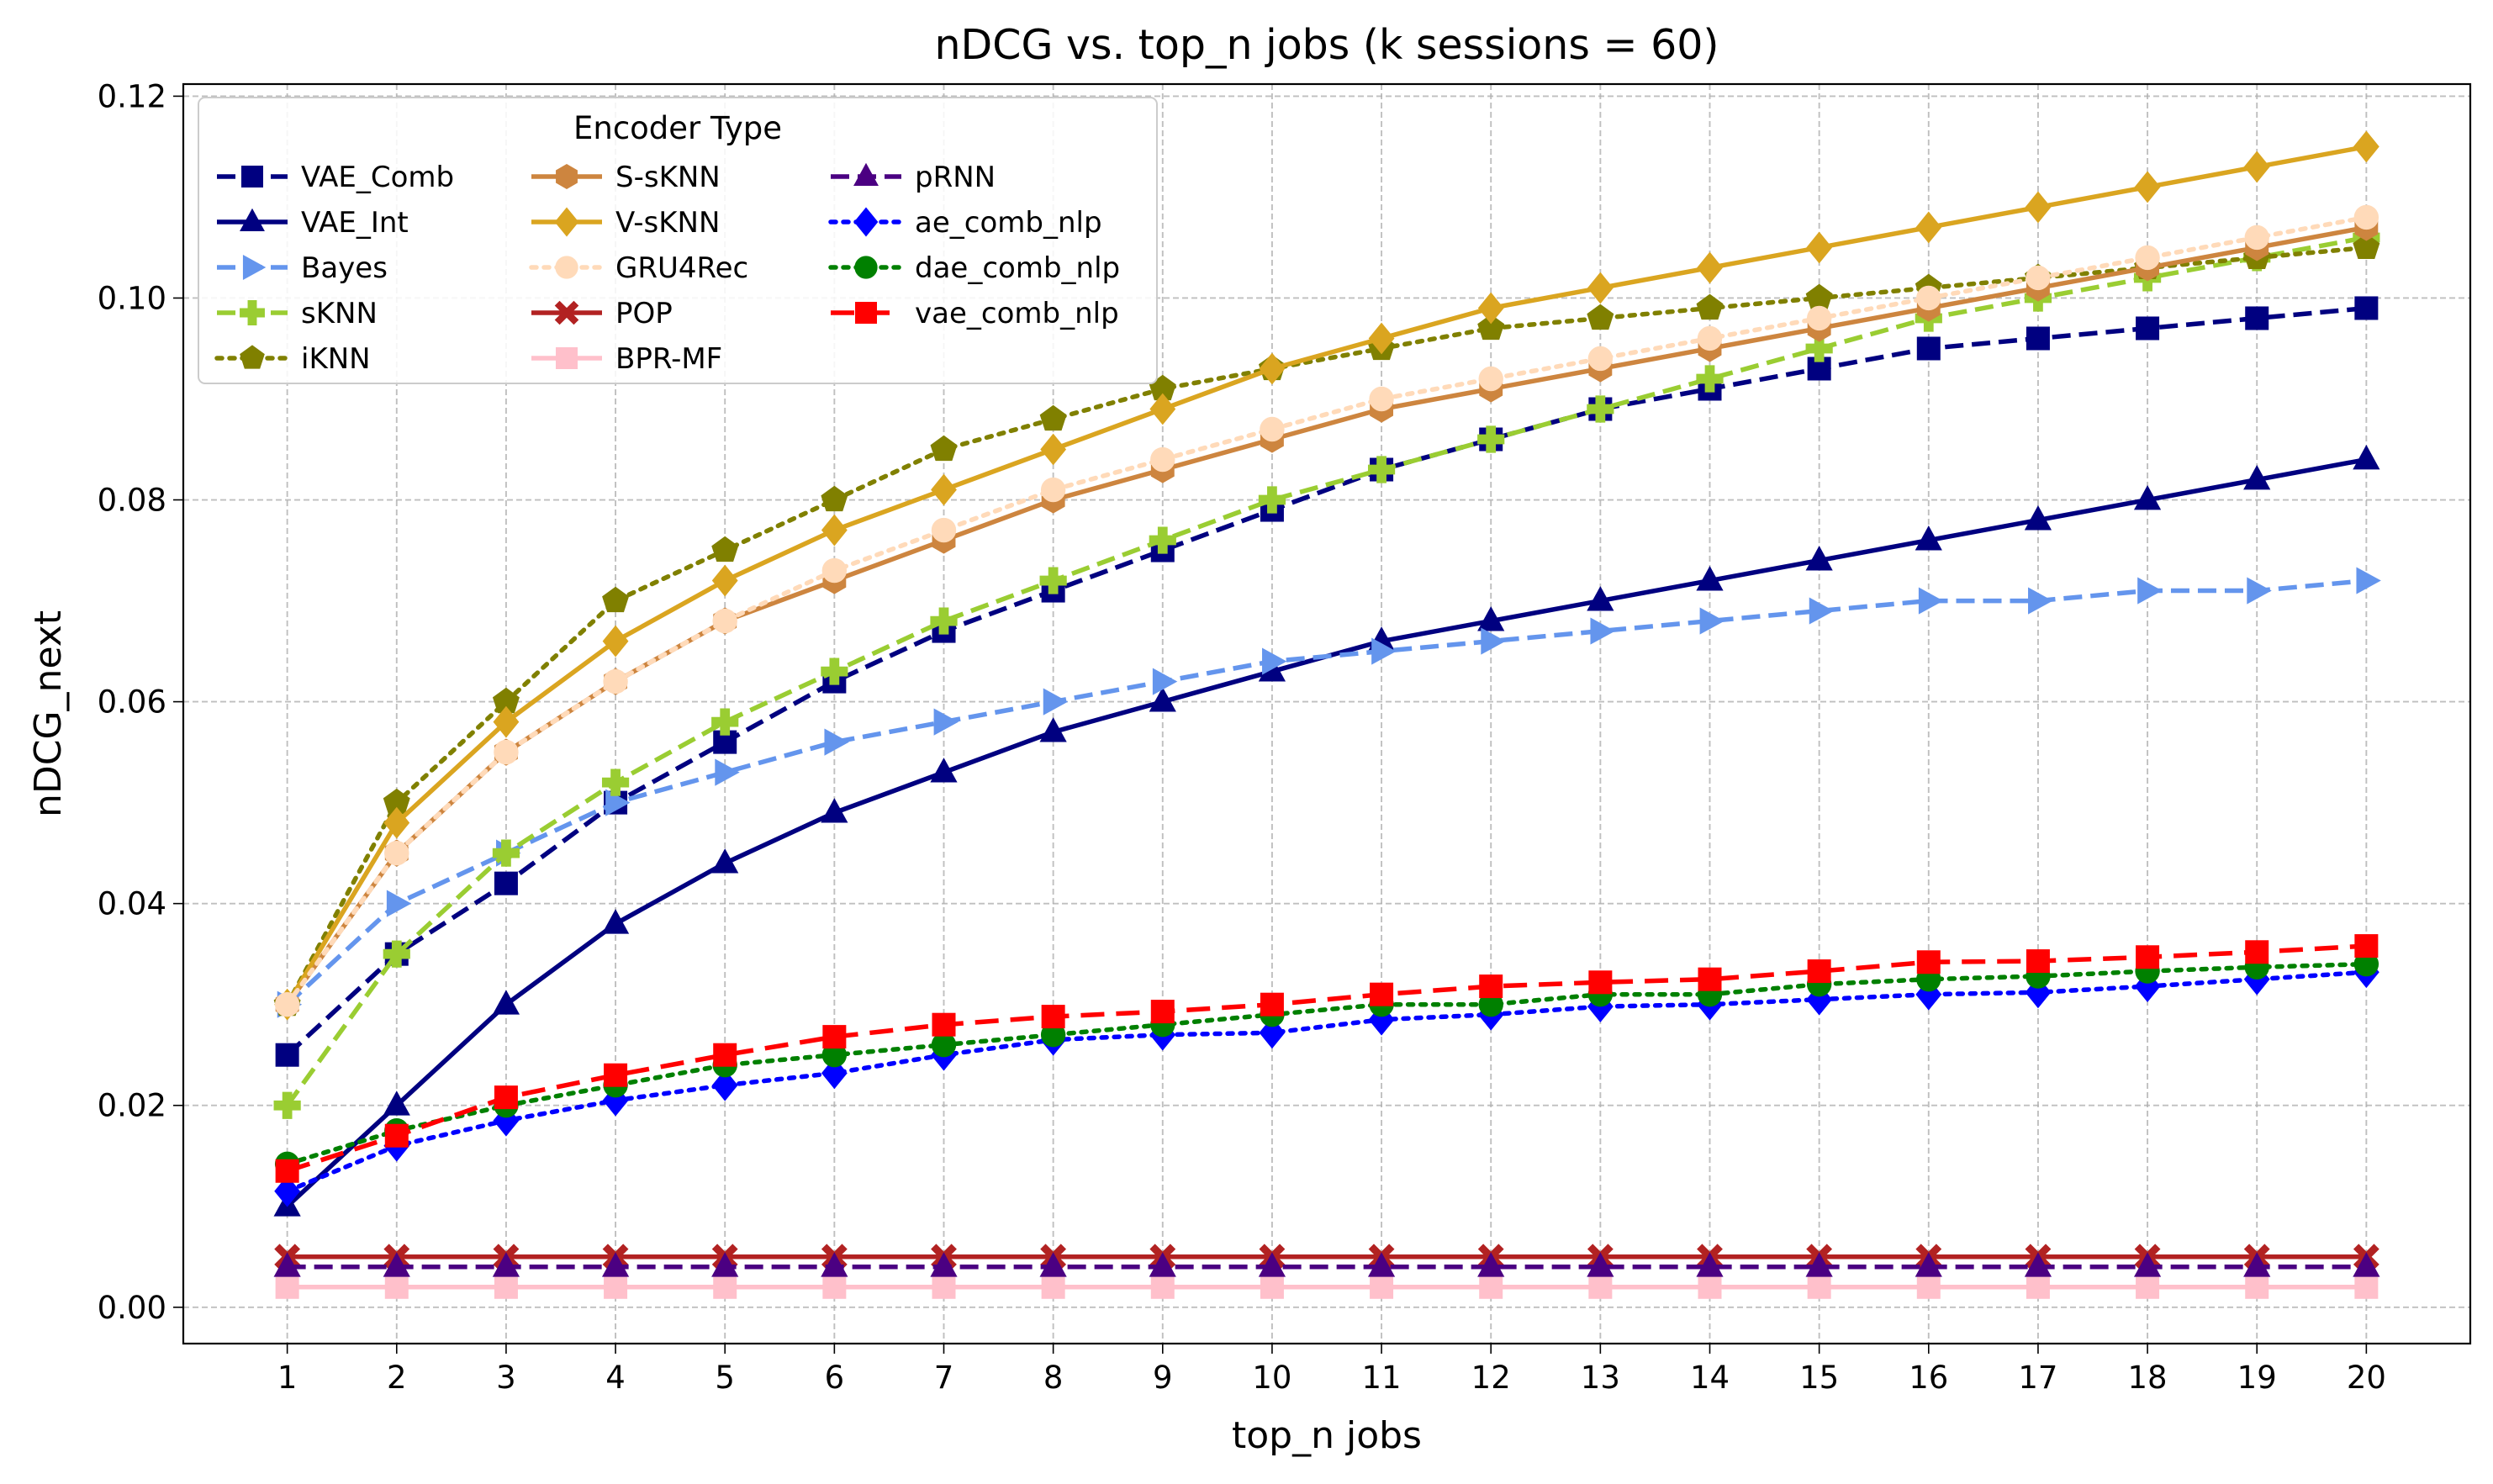 This screenshot has height=1484, width=2493. Describe the element at coordinates (506, 1378) in the screenshot. I see `x-tick-label: 3` at that location.